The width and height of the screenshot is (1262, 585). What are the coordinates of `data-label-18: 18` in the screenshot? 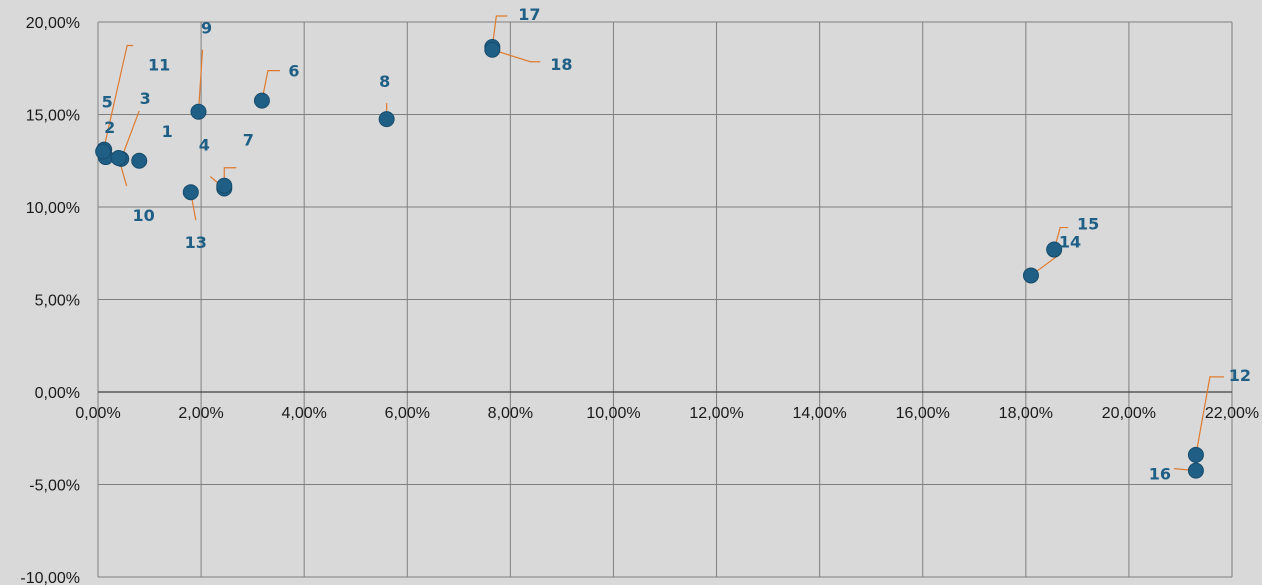 It's located at (561, 64).